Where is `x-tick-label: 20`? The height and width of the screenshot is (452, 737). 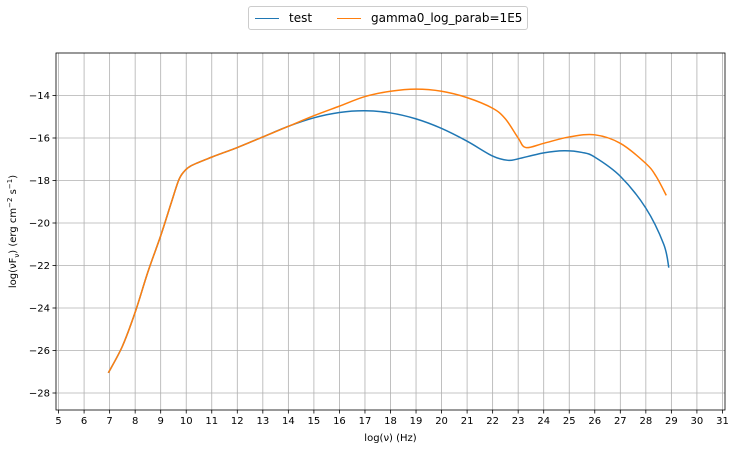
x-tick-label: 20 is located at coordinates (441, 421).